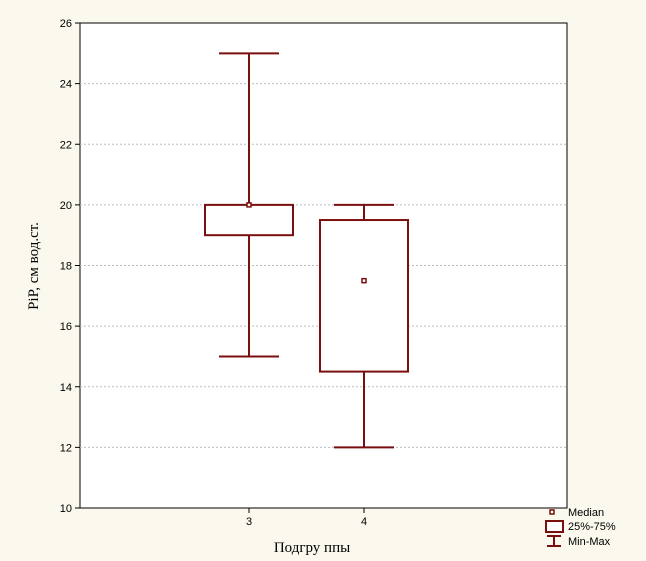 This screenshot has width=646, height=561. I want to click on y-tick-label: 26, so click(66, 24).